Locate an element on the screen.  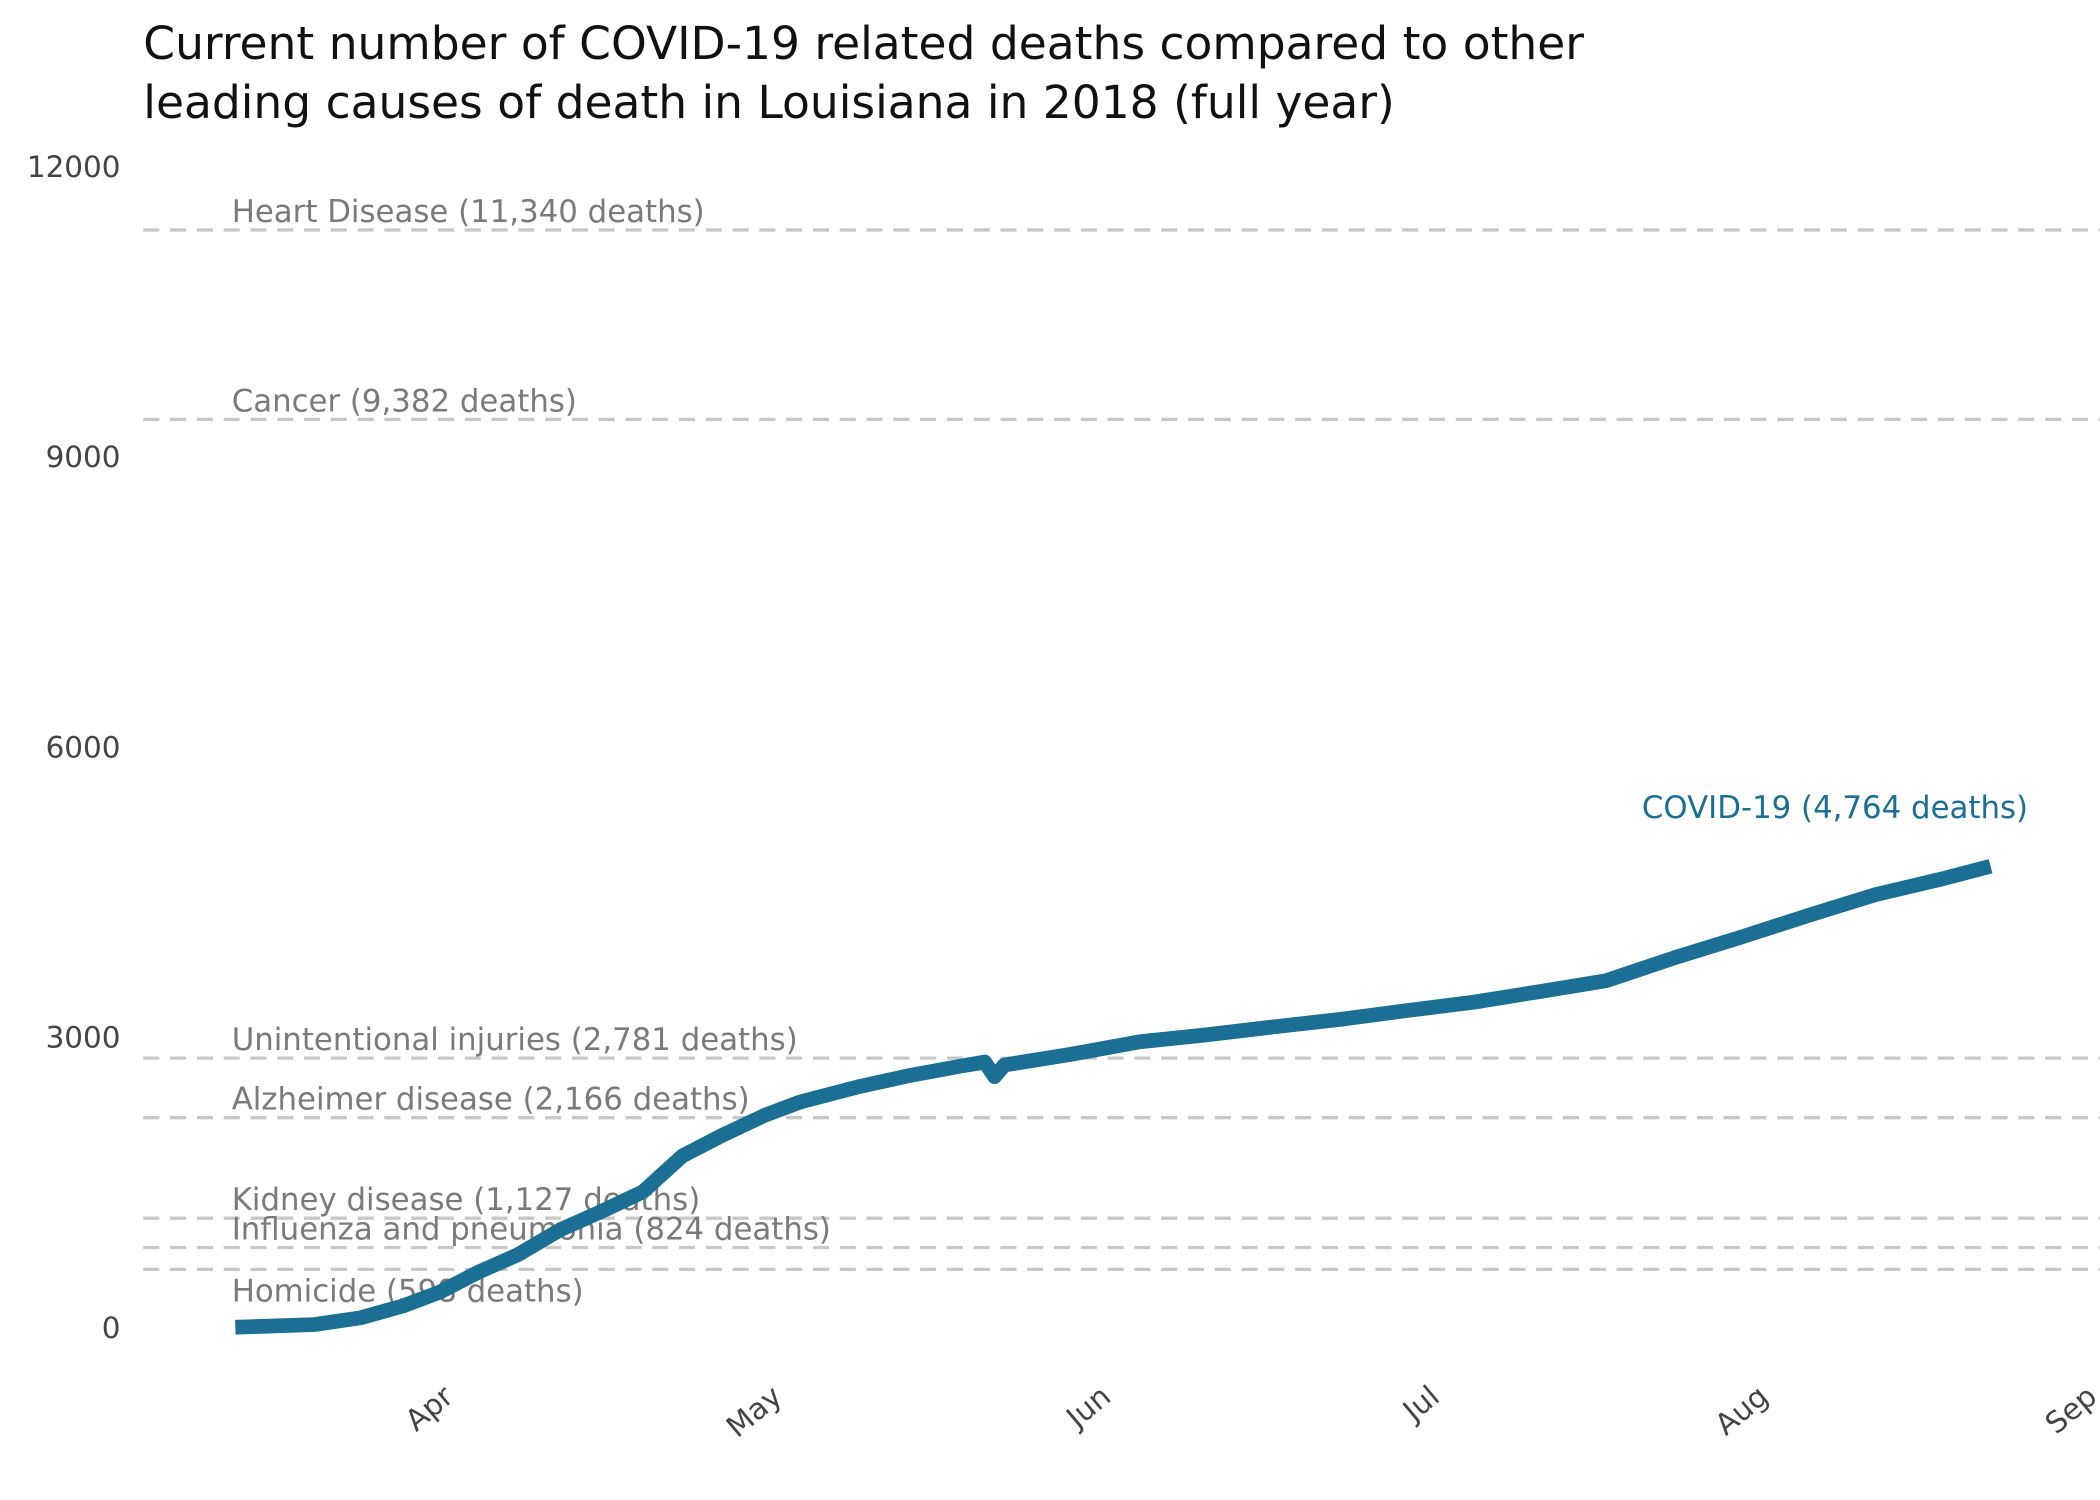
y-tick-label: 9000 is located at coordinates (83, 457).